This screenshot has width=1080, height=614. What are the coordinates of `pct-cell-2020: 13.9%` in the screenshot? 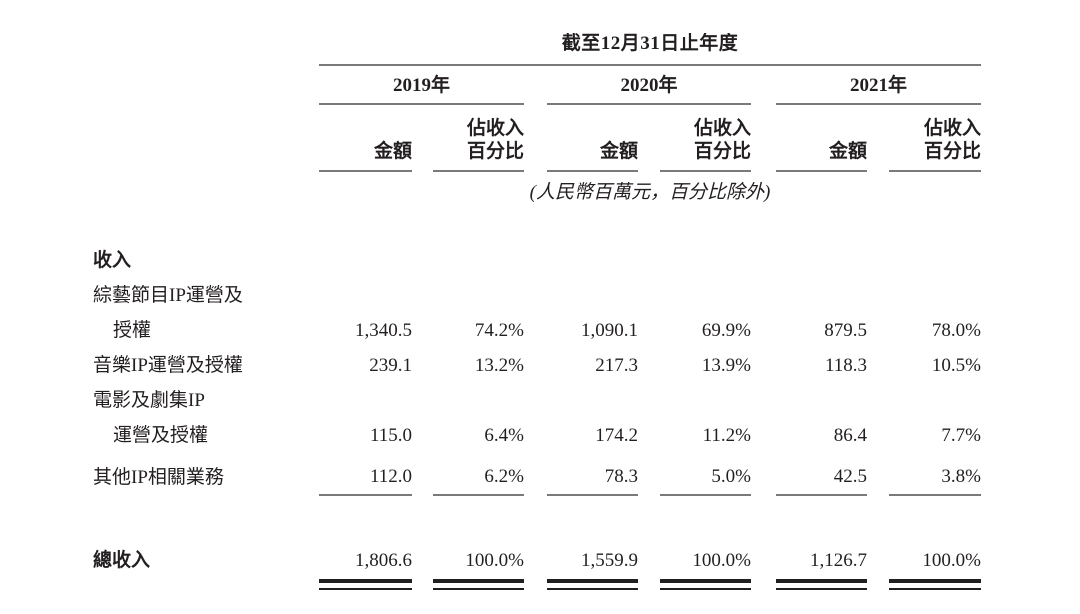 It's located at (726, 365).